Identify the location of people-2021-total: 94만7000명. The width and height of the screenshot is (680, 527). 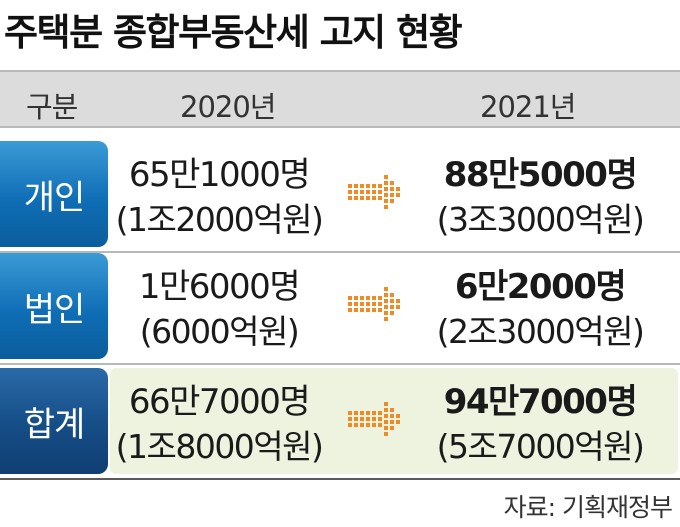
(540, 402).